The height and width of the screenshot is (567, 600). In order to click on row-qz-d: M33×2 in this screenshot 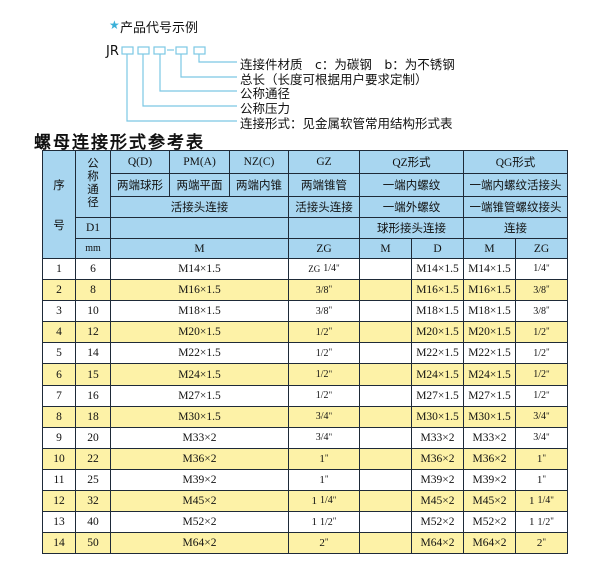, I will do `click(437, 437)`.